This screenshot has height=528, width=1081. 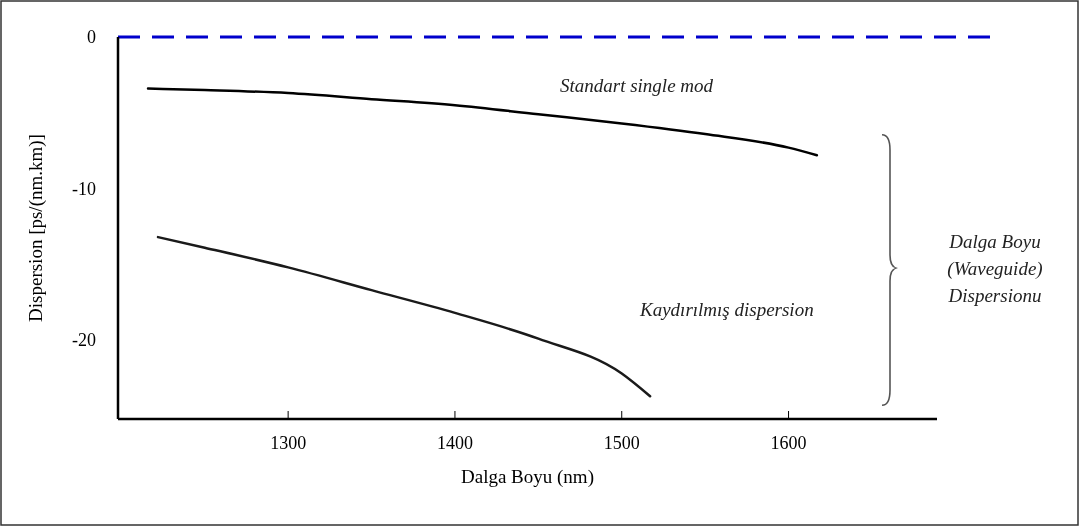 I want to click on y-tick-label: 0, so click(x=91, y=37).